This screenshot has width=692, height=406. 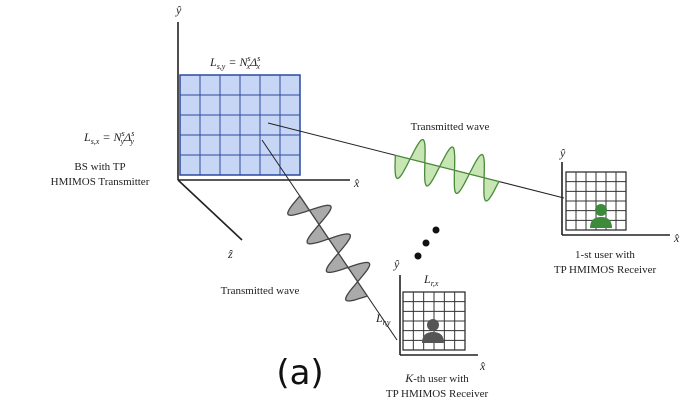 What do you see at coordinates (299, 373) in the screenshot?
I see `caption: (a)` at bounding box center [299, 373].